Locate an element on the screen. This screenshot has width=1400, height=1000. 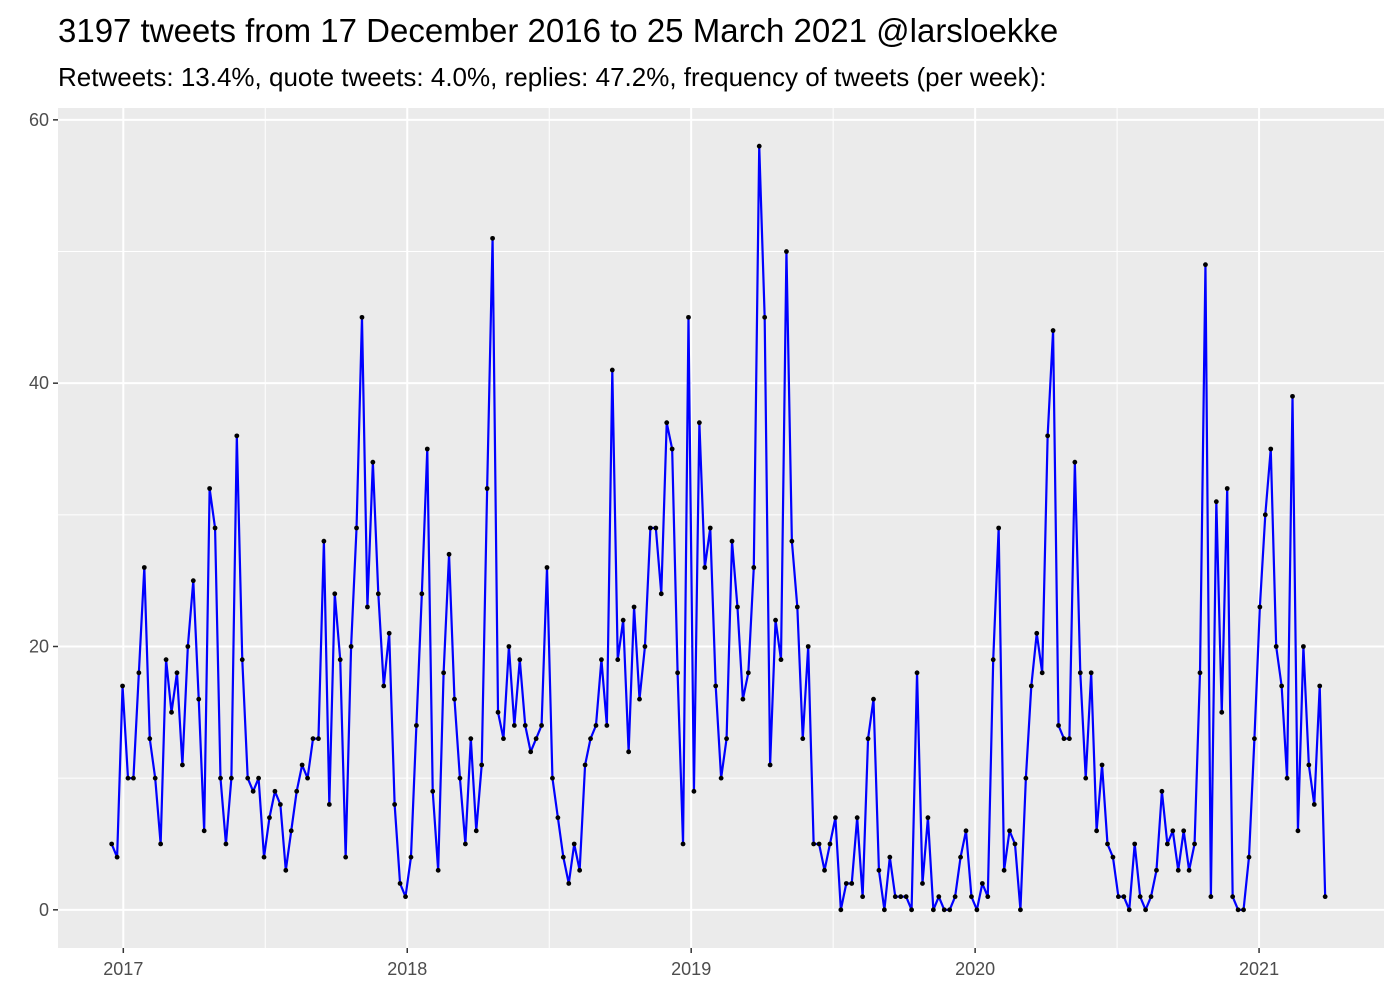
y-tick-label: 0 is located at coordinates (44, 910).